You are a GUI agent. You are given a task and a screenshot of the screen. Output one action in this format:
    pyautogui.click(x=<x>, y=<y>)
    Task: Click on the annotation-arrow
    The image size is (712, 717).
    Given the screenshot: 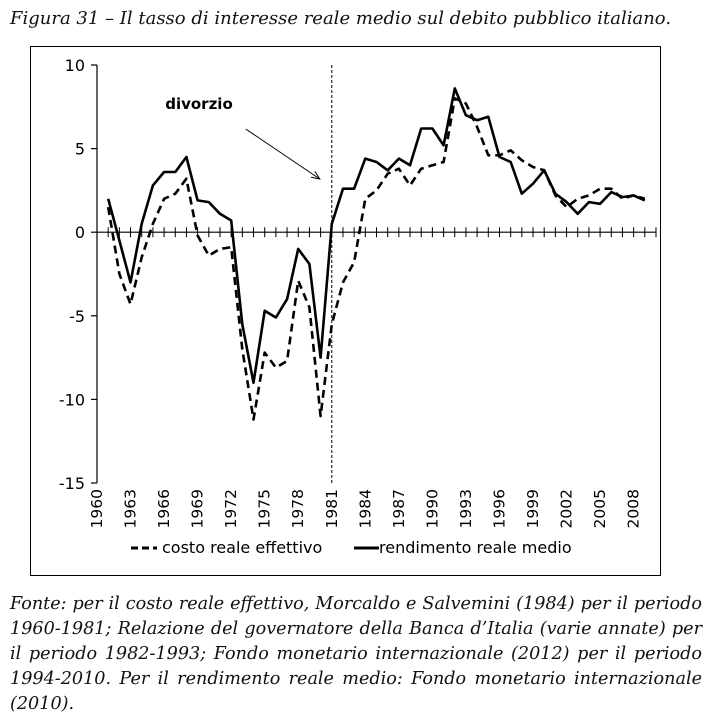 What is the action you would take?
    pyautogui.click(x=283, y=154)
    